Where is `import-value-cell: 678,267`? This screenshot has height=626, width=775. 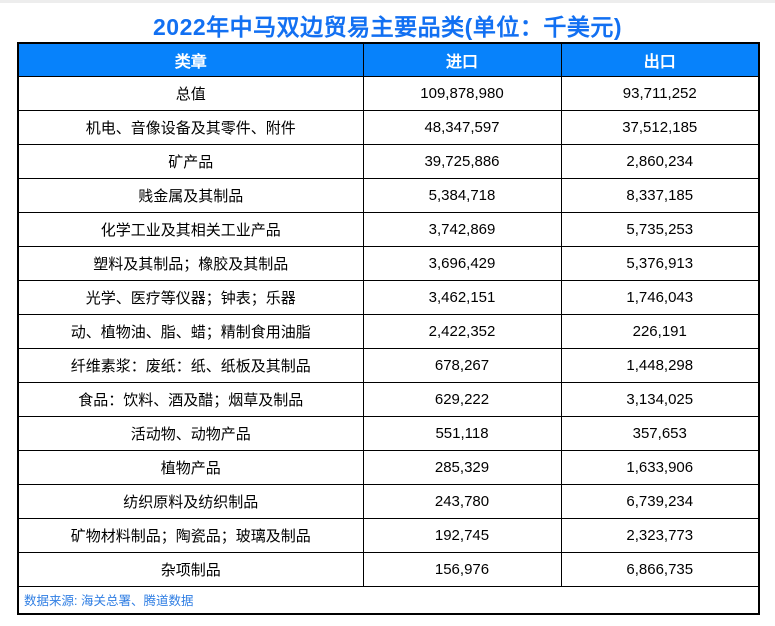 import-value-cell: 678,267 is located at coordinates (462, 365).